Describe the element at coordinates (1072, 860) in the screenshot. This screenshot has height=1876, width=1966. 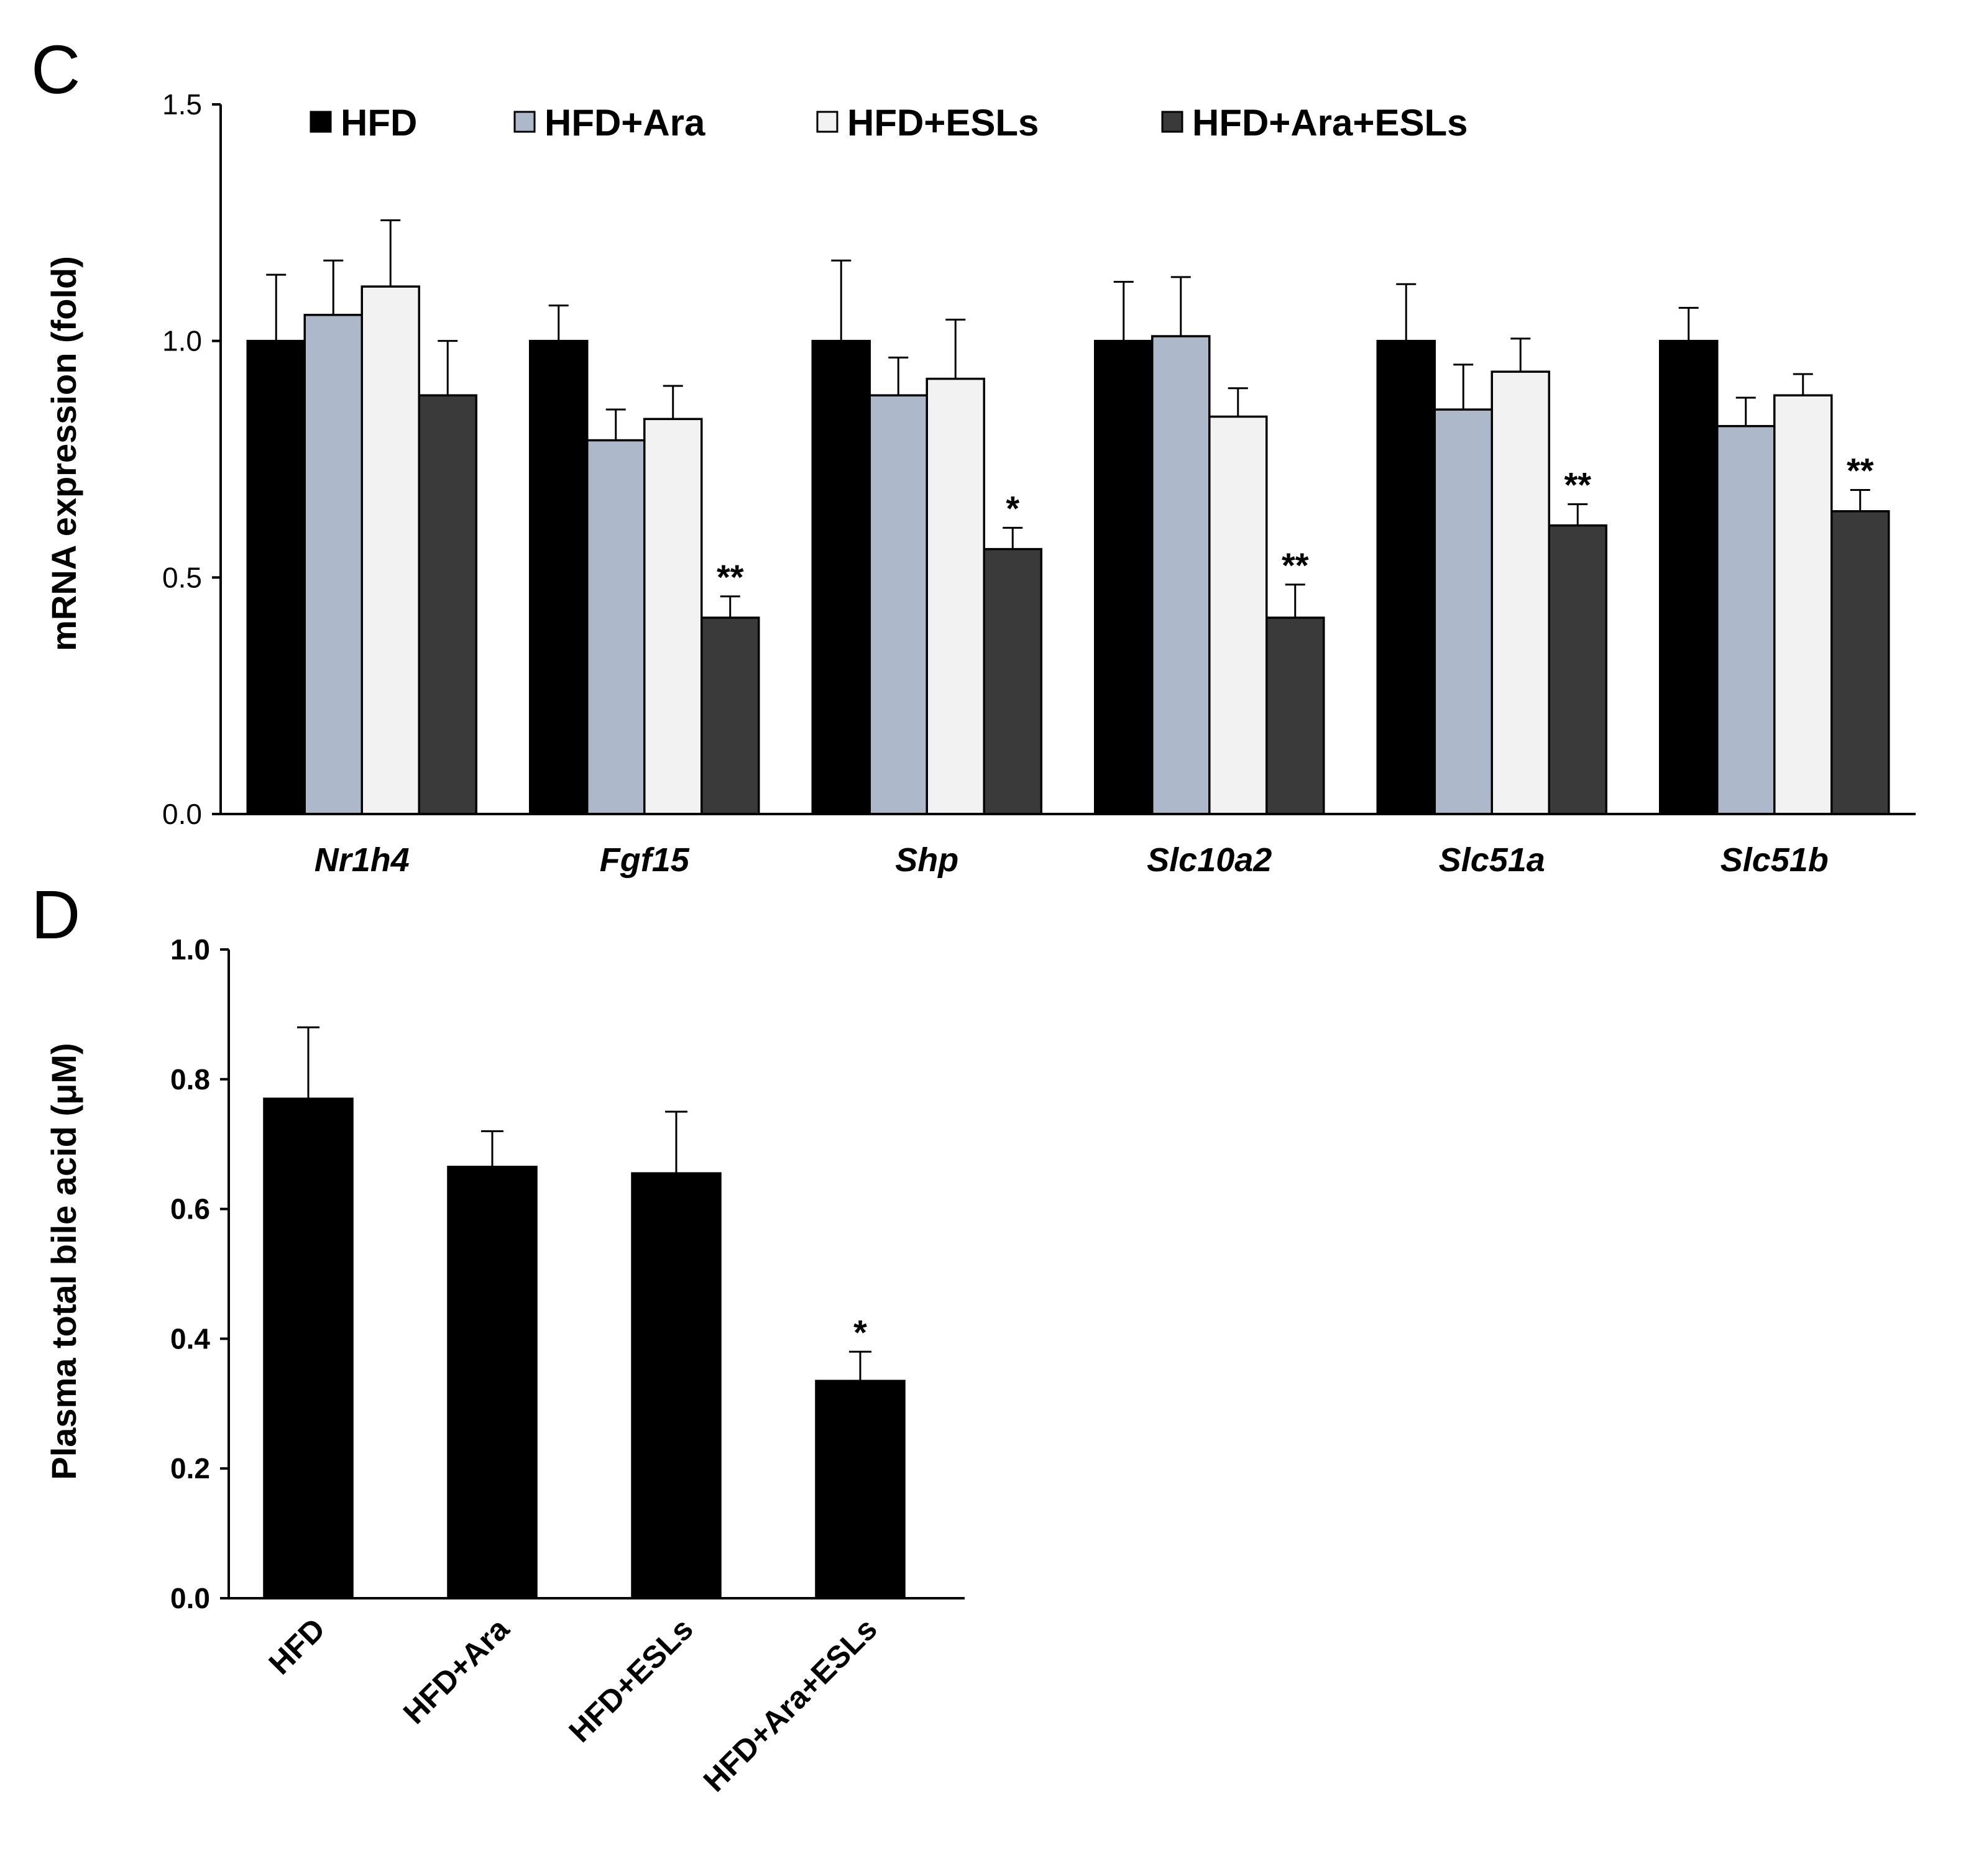
I see `panel-c-x-tick-labels: Nr1h4 Fgf15 Shp Slc10a2 Slc51a Slc51b` at that location.